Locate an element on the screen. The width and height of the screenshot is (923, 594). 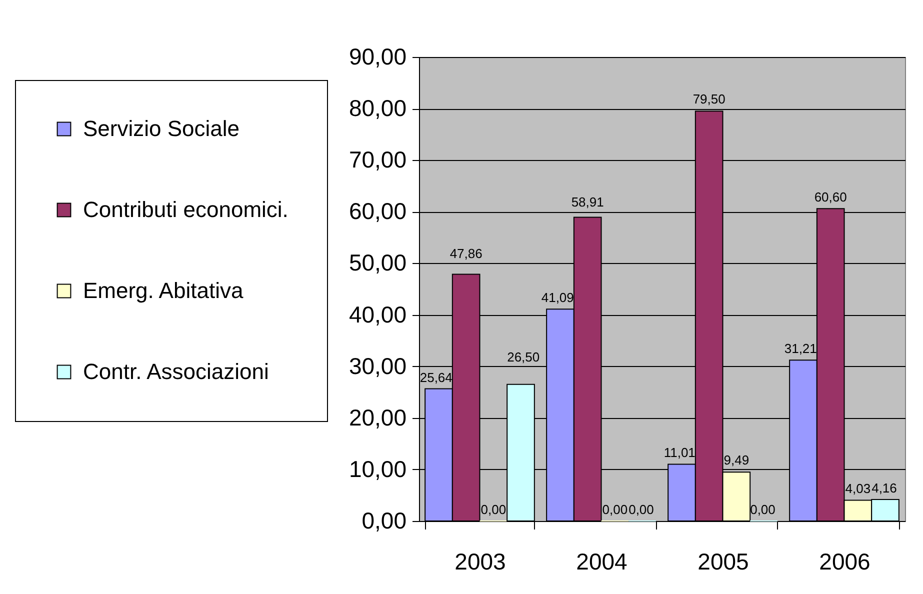
legend-label: Servizio Sociale is located at coordinates (161, 128).